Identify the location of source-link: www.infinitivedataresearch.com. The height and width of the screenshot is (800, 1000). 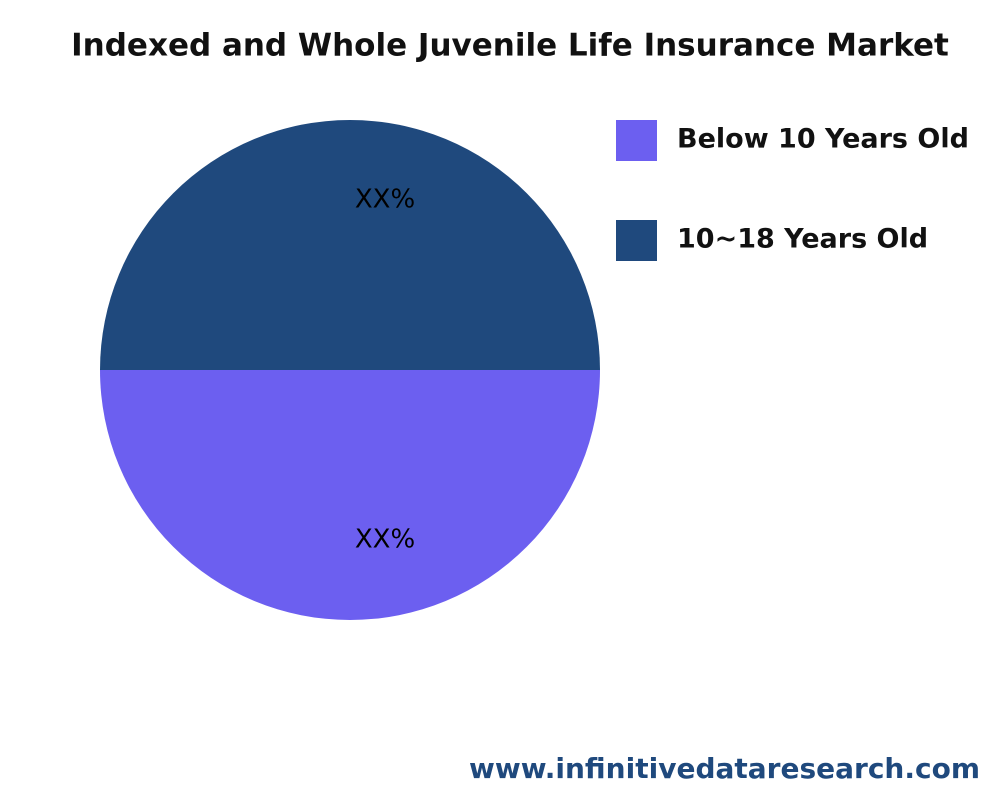
(724, 768).